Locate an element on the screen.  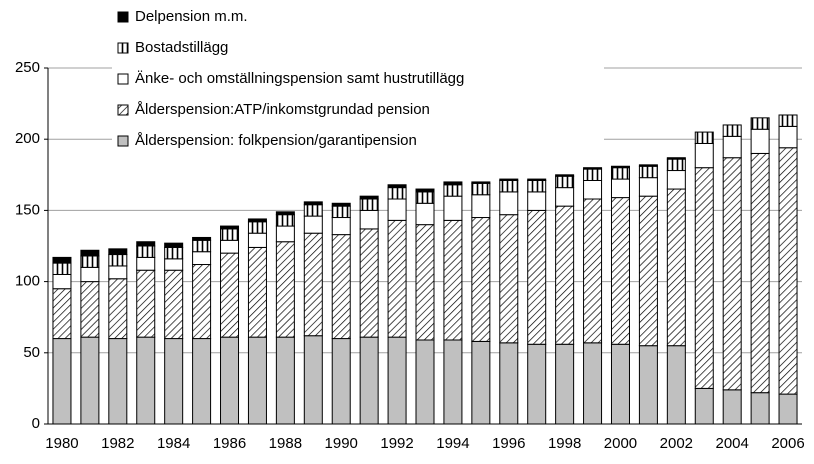
legend-swatch is located at coordinates (123, 17).